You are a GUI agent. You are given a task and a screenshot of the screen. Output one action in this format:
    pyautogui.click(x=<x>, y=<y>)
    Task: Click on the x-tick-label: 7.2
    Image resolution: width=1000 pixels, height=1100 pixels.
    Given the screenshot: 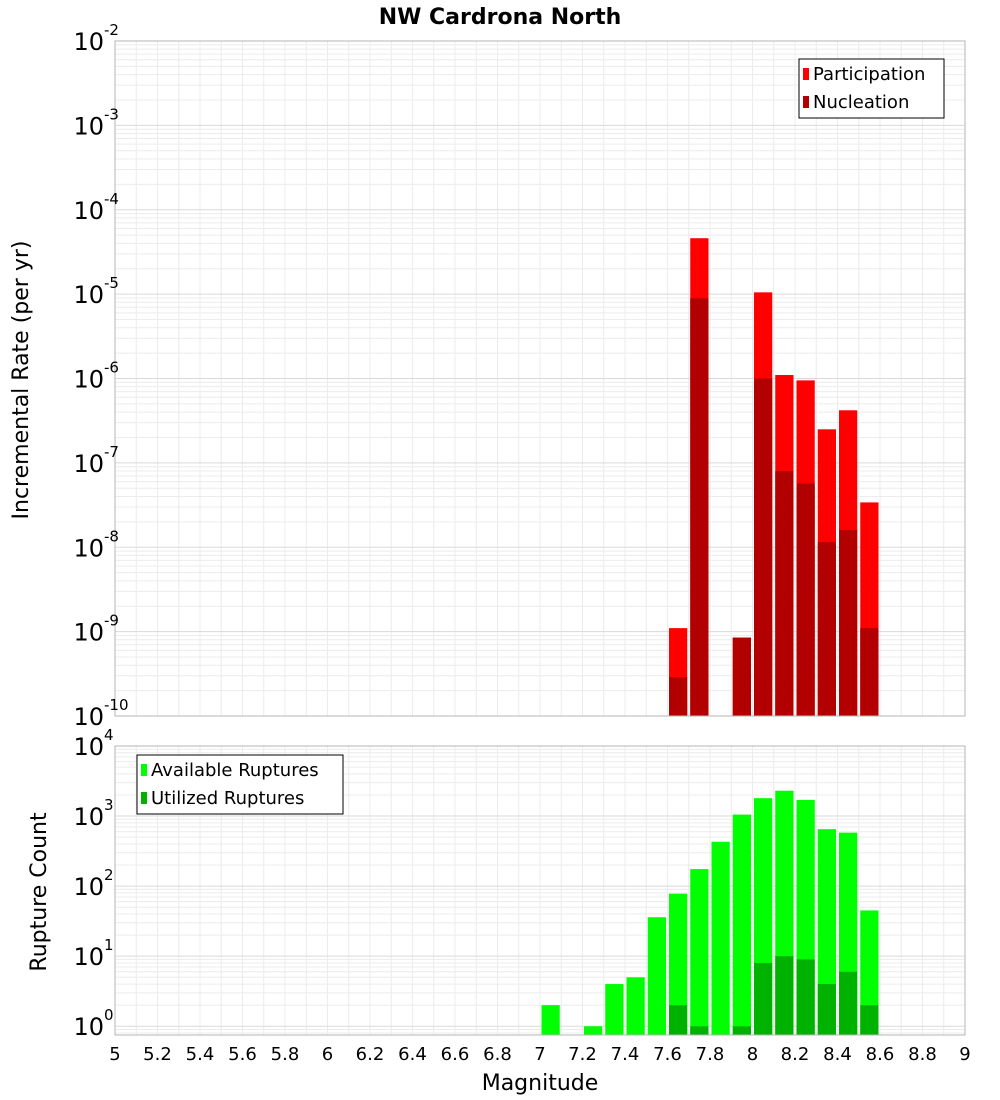 What is the action you would take?
    pyautogui.click(x=582, y=1054)
    